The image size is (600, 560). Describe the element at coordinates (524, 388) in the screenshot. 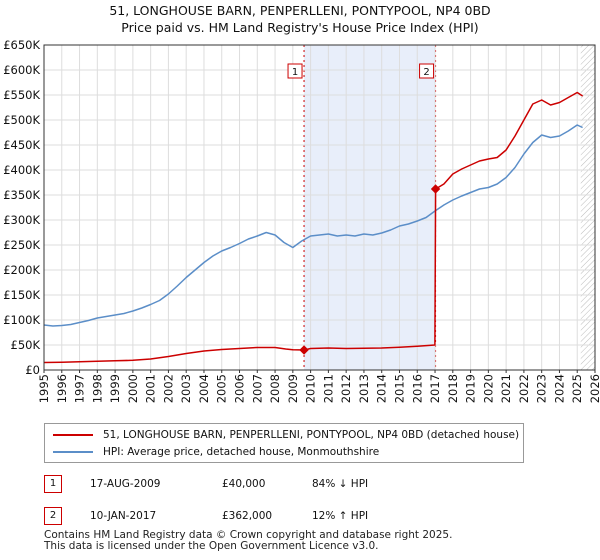

I see `x-tick-label: 2022` at that location.